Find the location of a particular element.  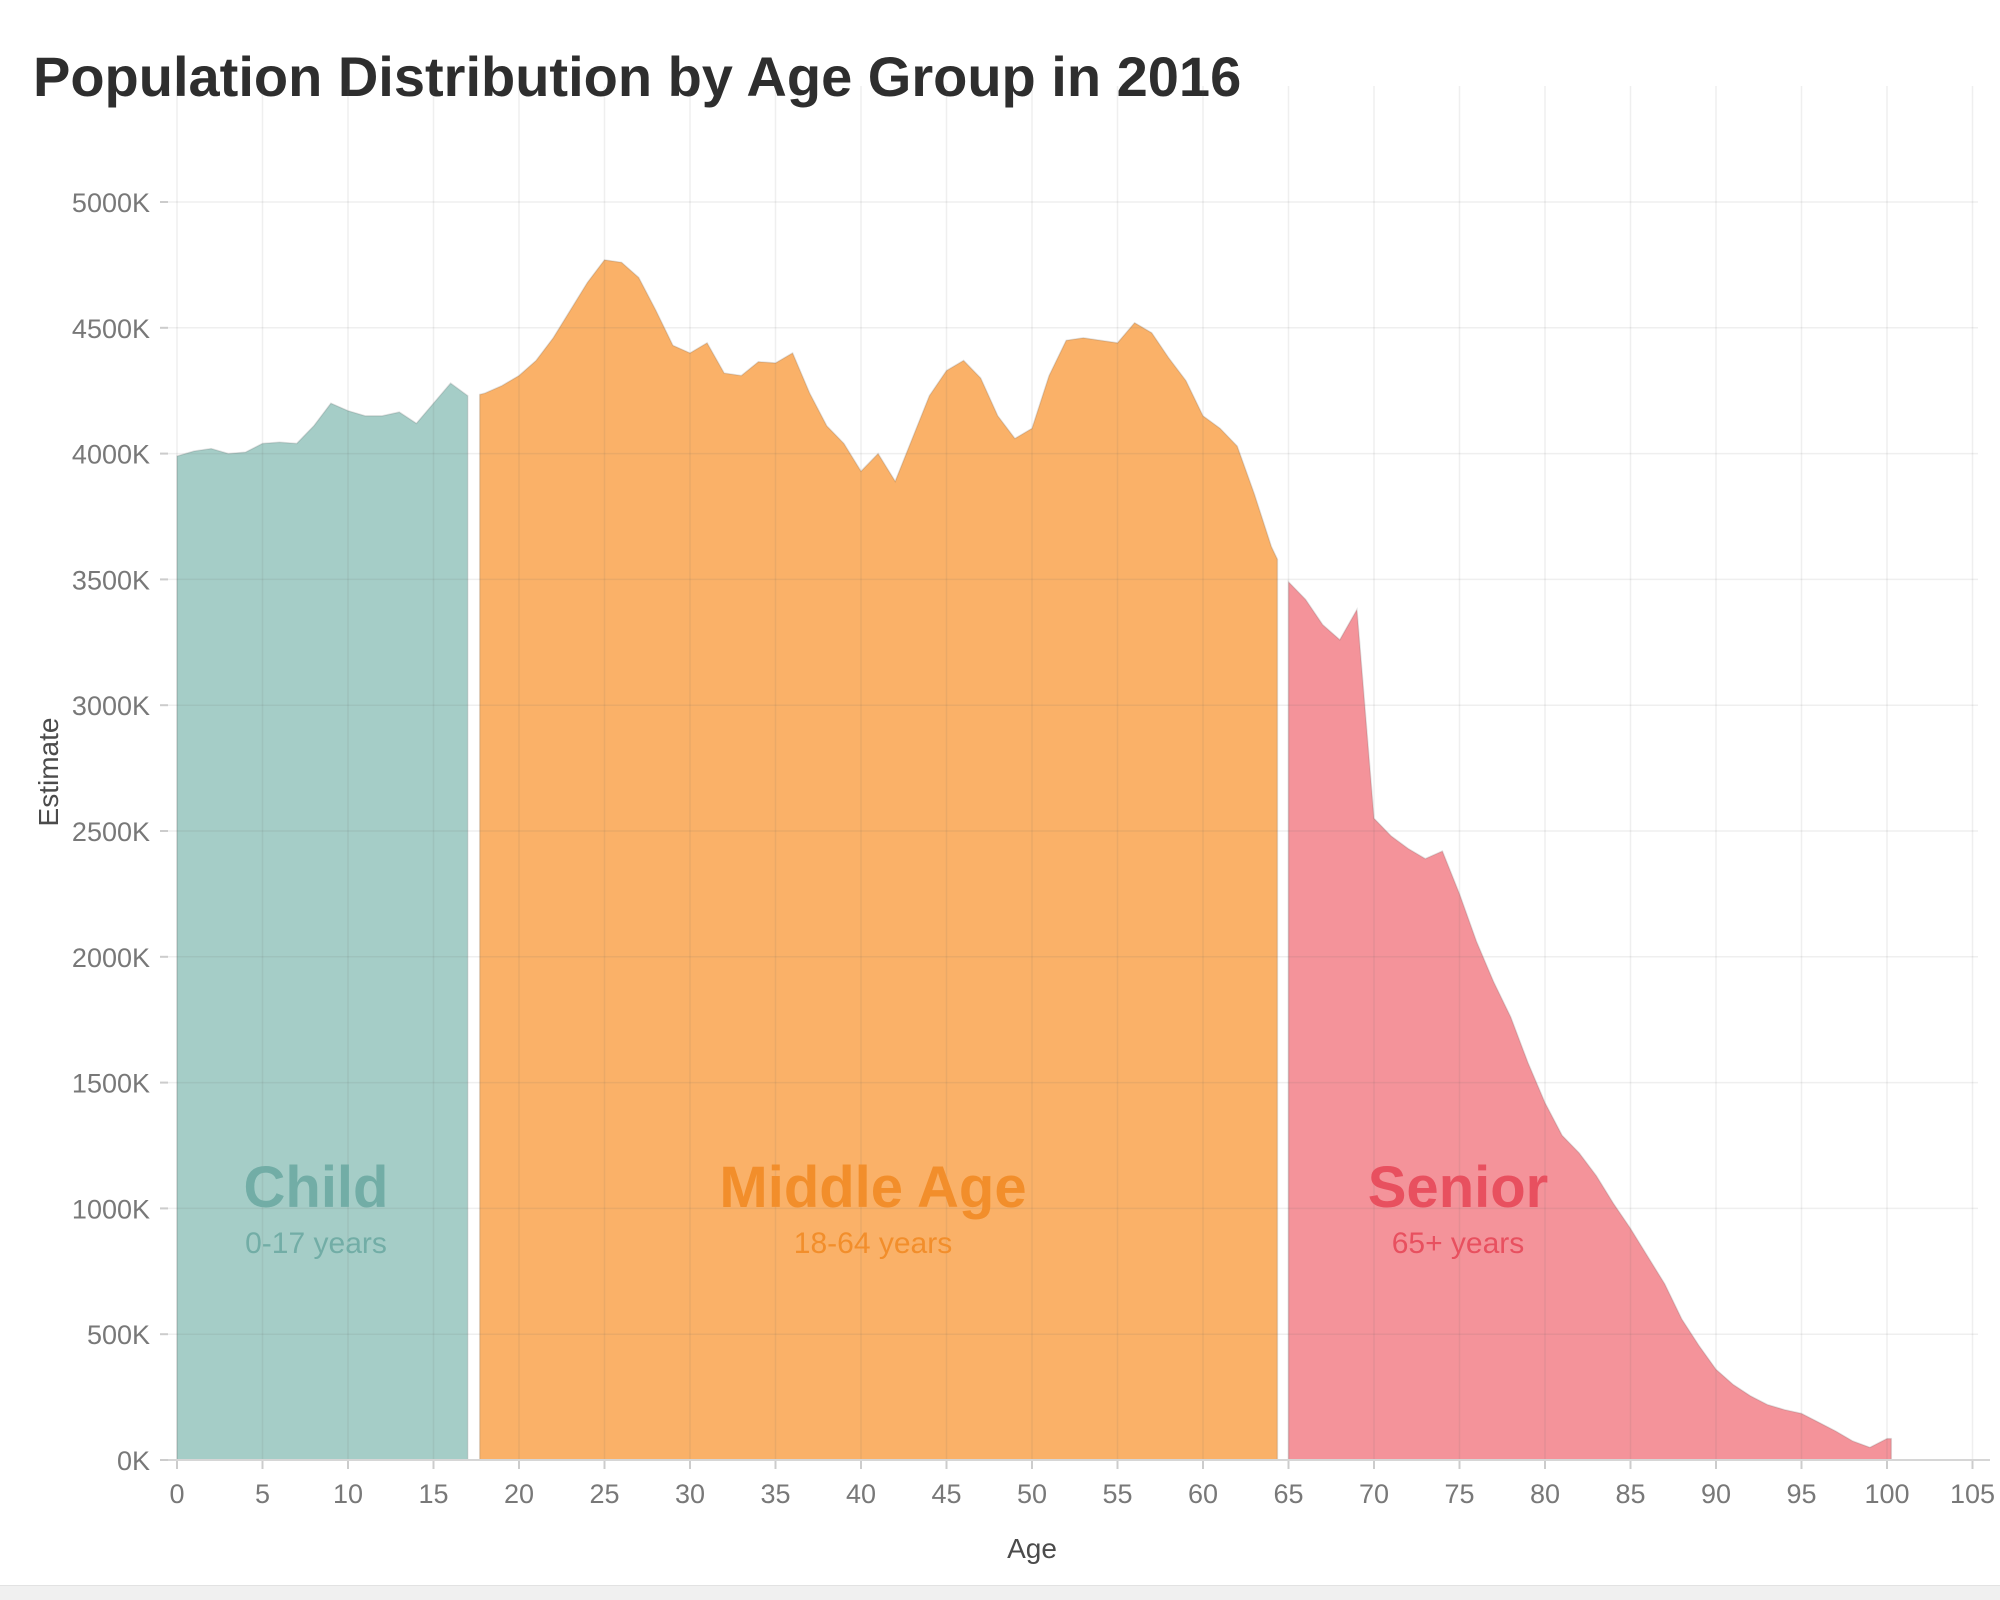

y-tick-label: 500K is located at coordinates (118, 1335).